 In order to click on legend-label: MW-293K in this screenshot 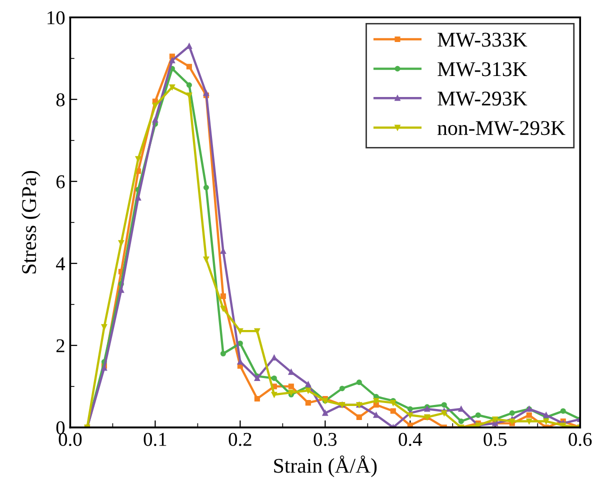, I will do `click(483, 99)`.